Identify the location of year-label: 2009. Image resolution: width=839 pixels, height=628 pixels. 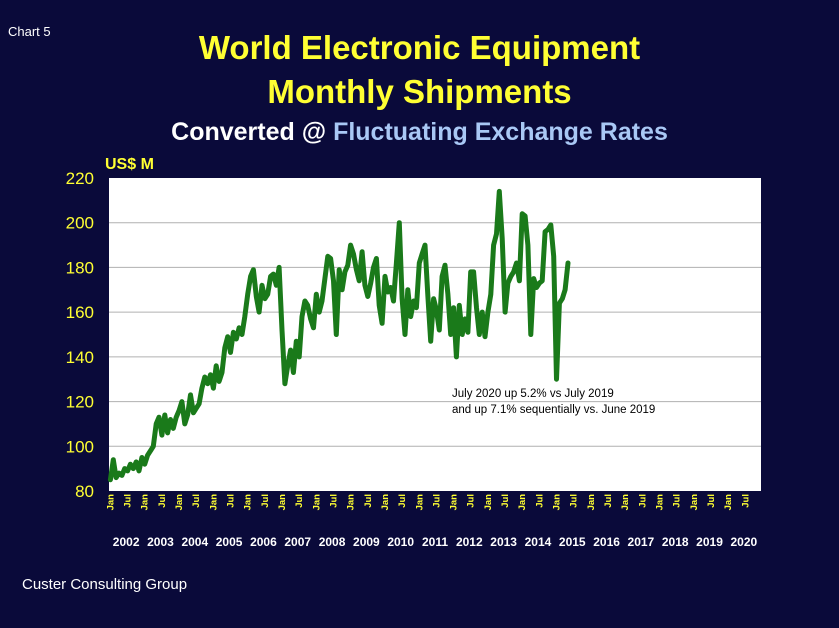
(366, 542).